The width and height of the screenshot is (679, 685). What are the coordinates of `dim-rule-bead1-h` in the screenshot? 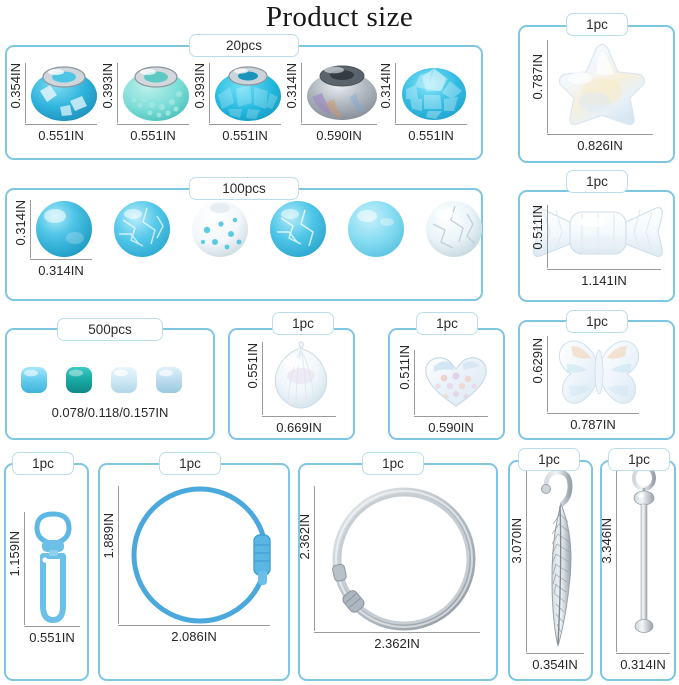 It's located at (61, 124).